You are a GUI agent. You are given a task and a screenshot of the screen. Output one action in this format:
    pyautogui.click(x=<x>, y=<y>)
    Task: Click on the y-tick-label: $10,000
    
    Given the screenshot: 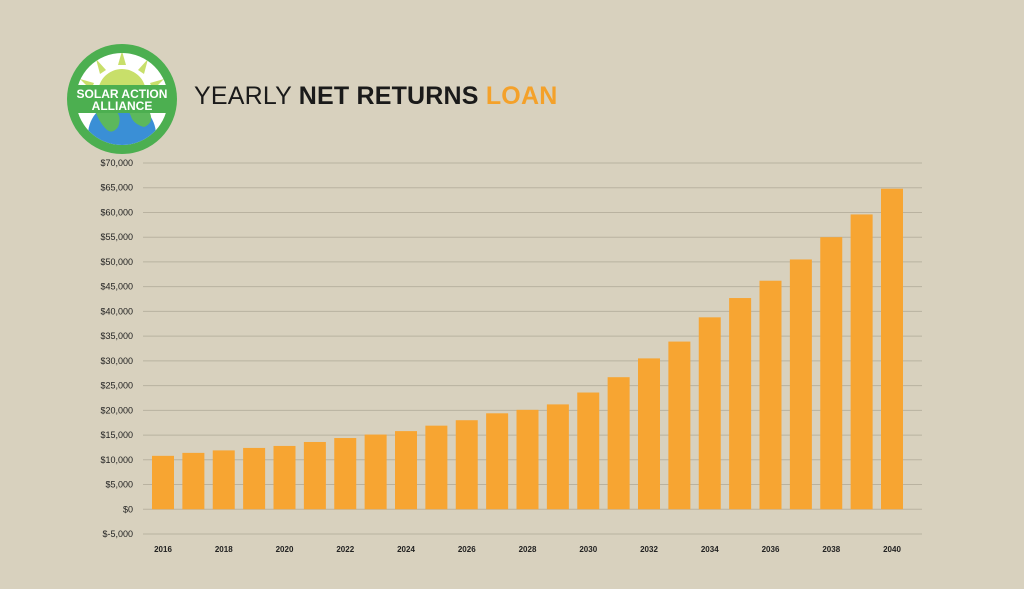 What is the action you would take?
    pyautogui.click(x=116, y=460)
    